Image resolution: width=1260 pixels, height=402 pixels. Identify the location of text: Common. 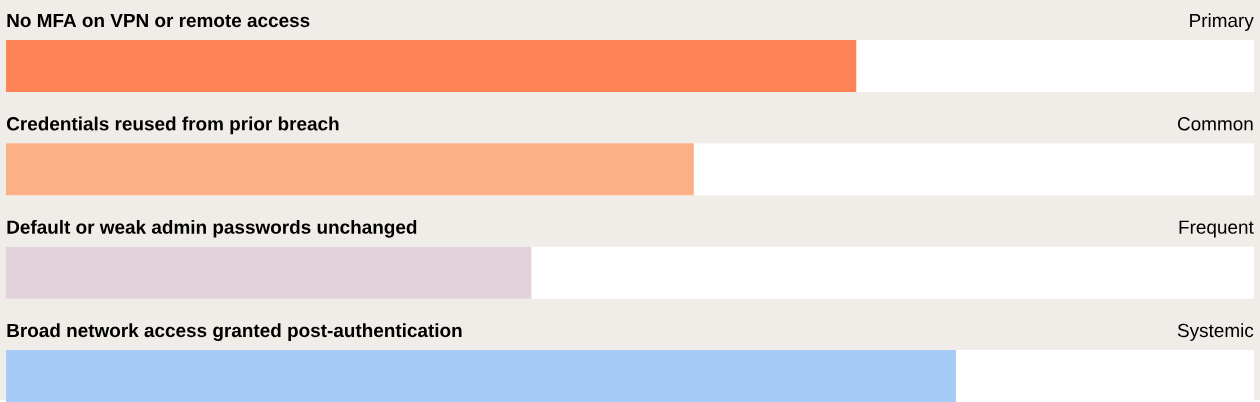
(1215, 124).